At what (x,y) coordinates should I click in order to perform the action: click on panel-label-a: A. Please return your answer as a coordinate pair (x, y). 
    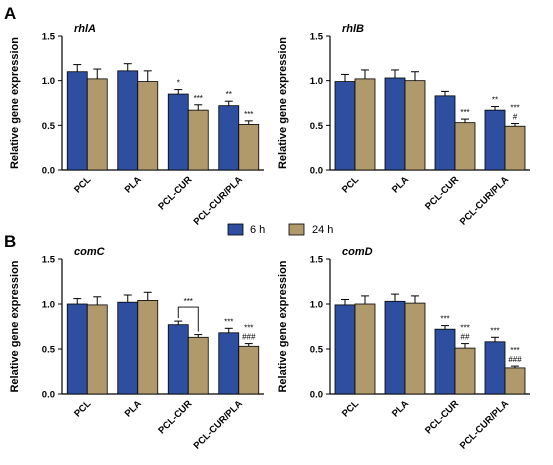
    Looking at the image, I should click on (10, 13).